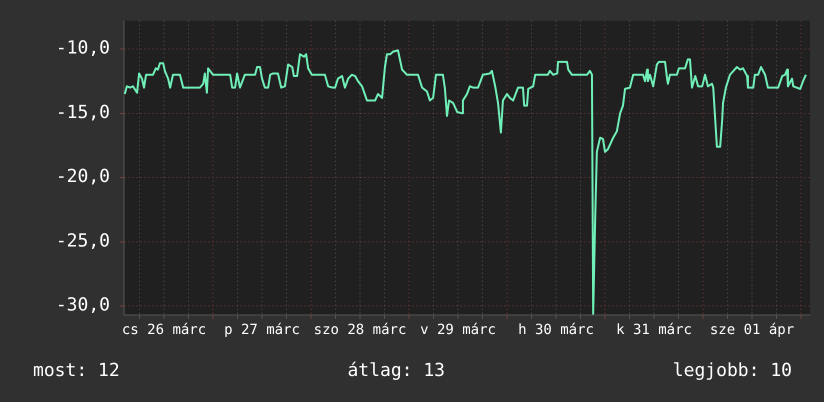  I want to click on y-tick-label: -30,0, so click(83, 305).